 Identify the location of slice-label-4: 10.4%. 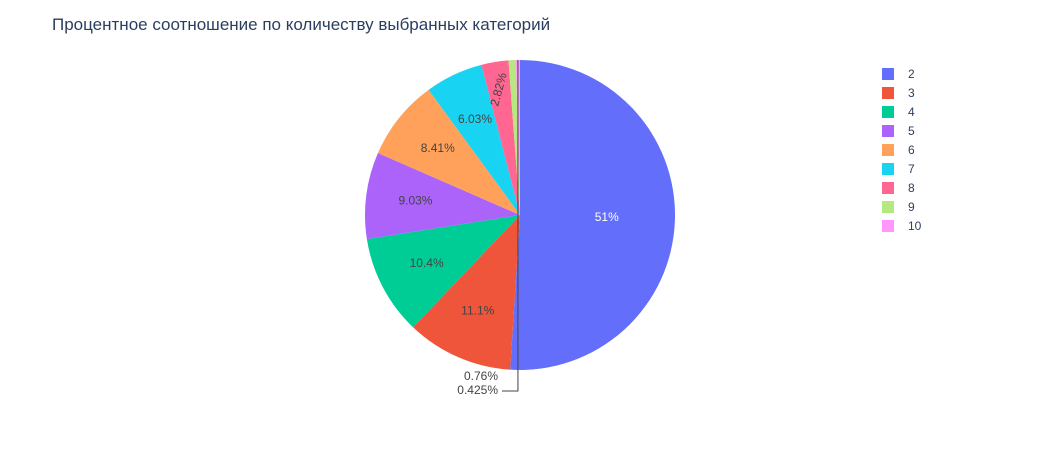
(427, 263).